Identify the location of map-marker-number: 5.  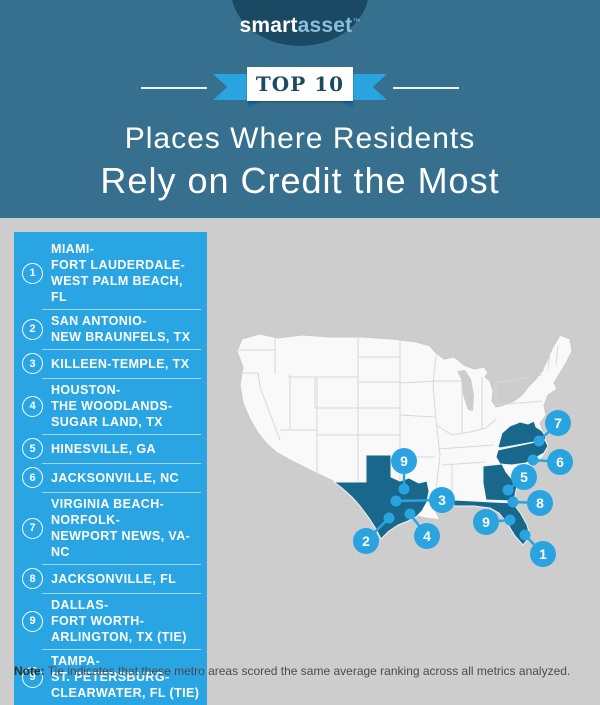
(524, 477).